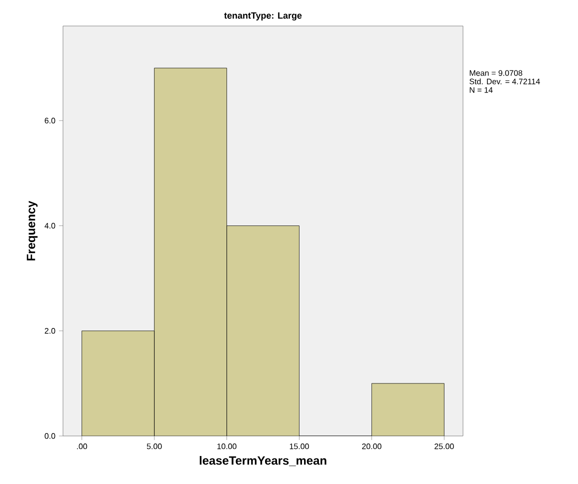 This screenshot has width=578, height=484. What do you see at coordinates (32, 230) in the screenshot?
I see `y-axis-title: Frequency` at bounding box center [32, 230].